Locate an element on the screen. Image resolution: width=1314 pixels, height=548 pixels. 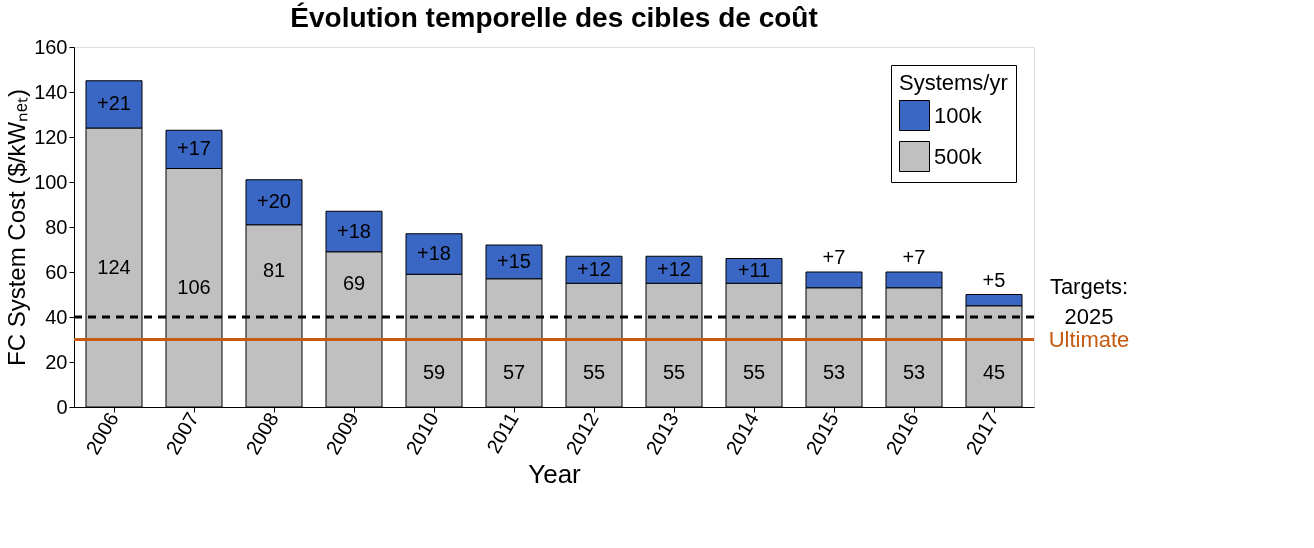
x-axis-title: Year is located at coordinates (555, 474).